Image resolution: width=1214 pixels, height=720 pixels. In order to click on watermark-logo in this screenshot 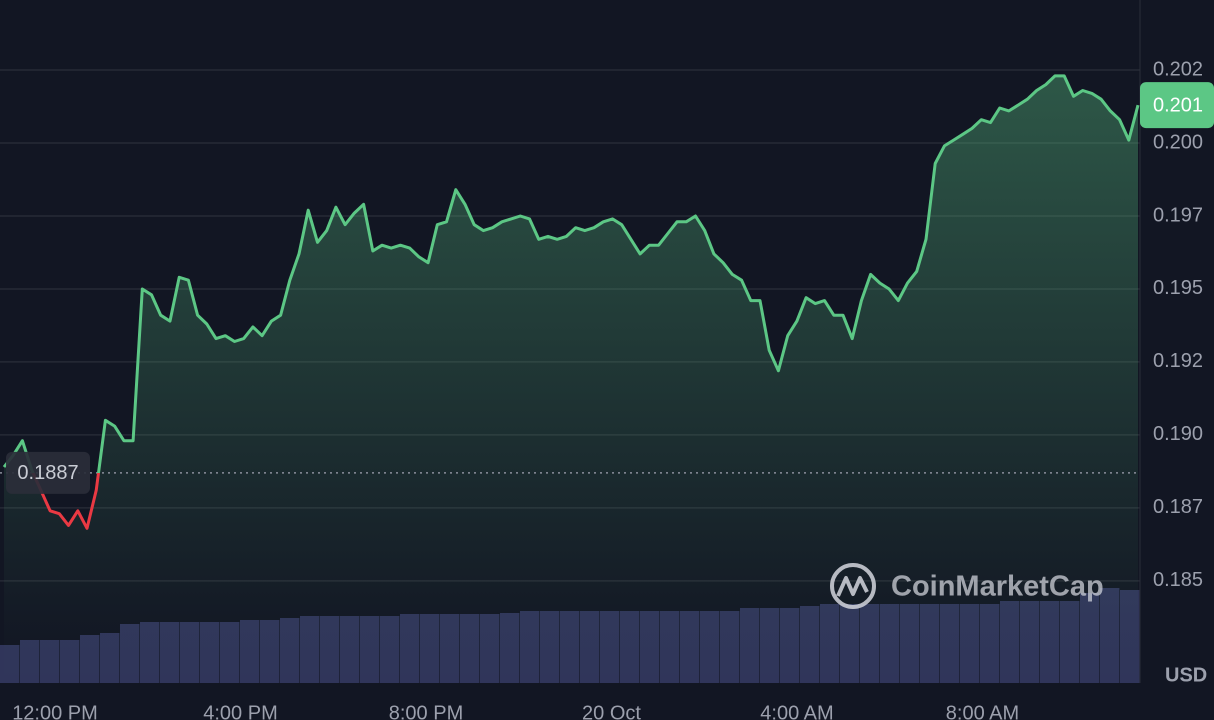, I will do `click(853, 586)`.